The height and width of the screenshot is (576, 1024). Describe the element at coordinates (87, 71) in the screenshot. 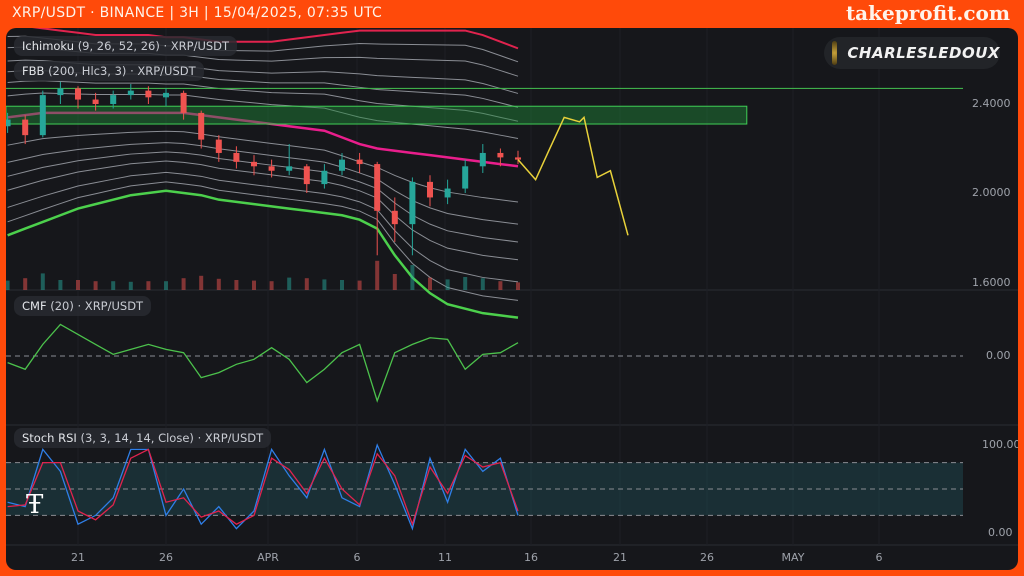

I see `legend-params: (200, Hlc3, 3)` at that location.